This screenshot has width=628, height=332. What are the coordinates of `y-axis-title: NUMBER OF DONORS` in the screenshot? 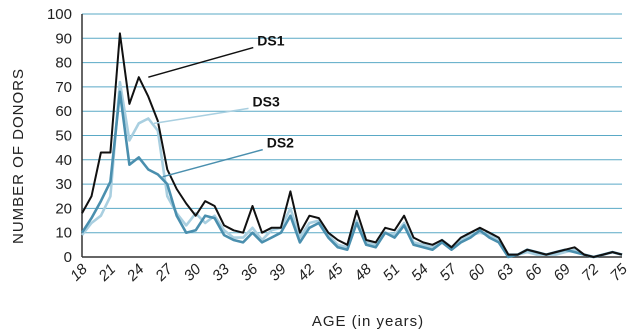 It's located at (18, 156).